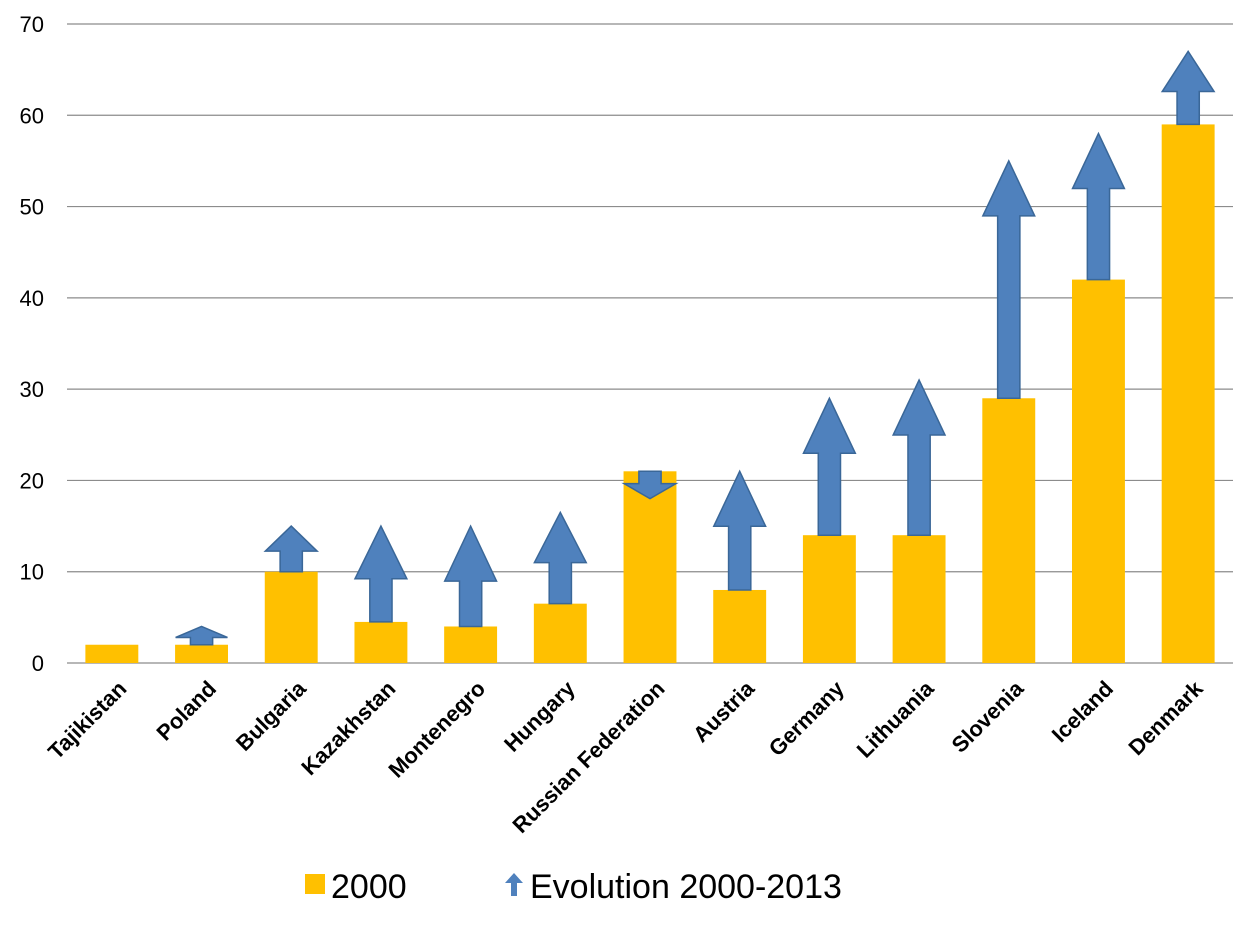  Describe the element at coordinates (1082, 711) in the screenshot. I see `x-tick-label: Iceland` at that location.